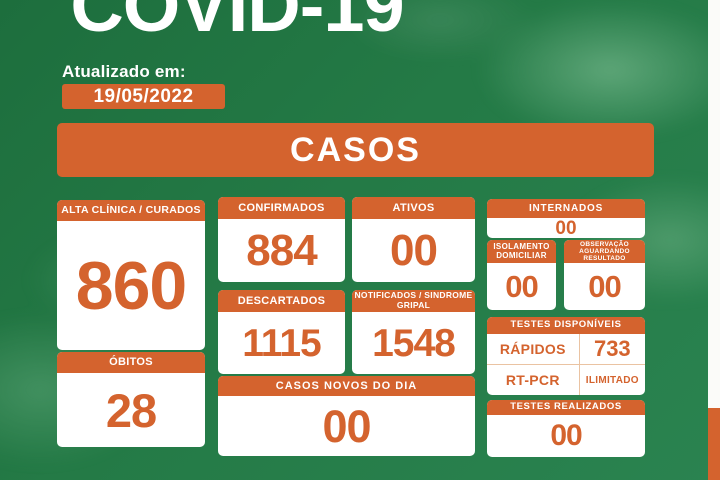 This screenshot has width=720, height=480. Describe the element at coordinates (131, 362) in the screenshot. I see `card-obitos-label: ÓBITOS` at that location.